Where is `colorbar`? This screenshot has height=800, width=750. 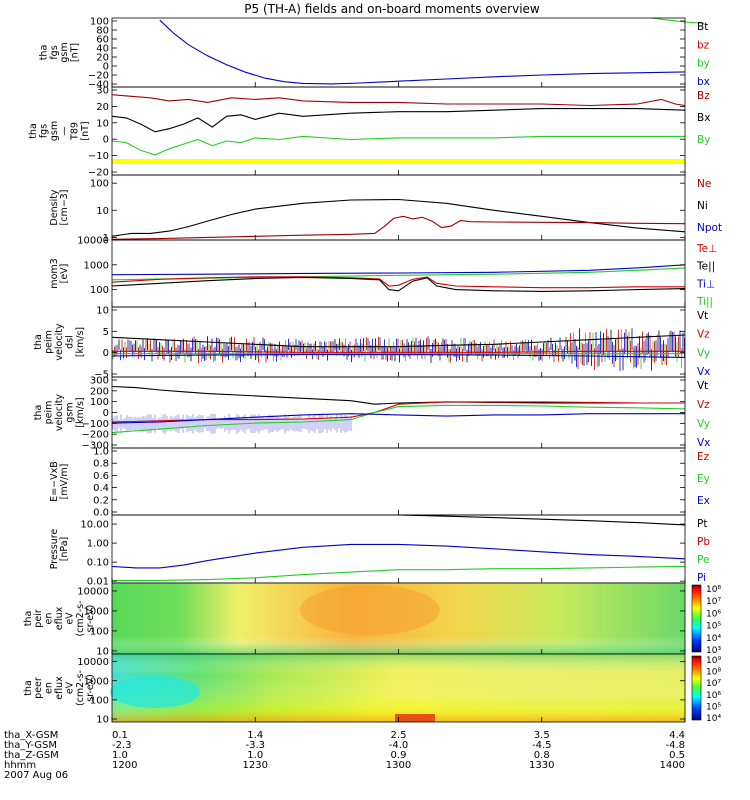 colorbar is located at coordinates (696, 618).